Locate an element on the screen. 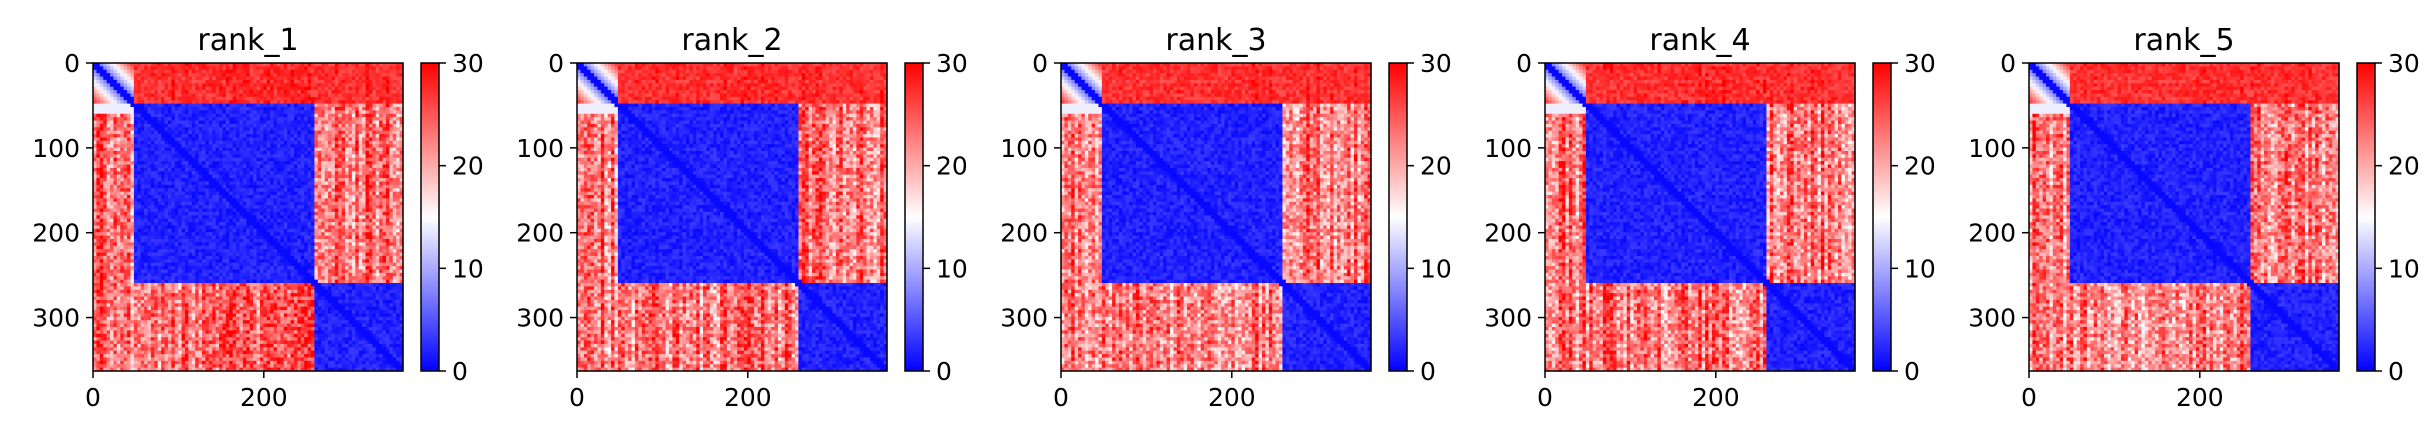  panel-title: rank_2 is located at coordinates (731, 40).